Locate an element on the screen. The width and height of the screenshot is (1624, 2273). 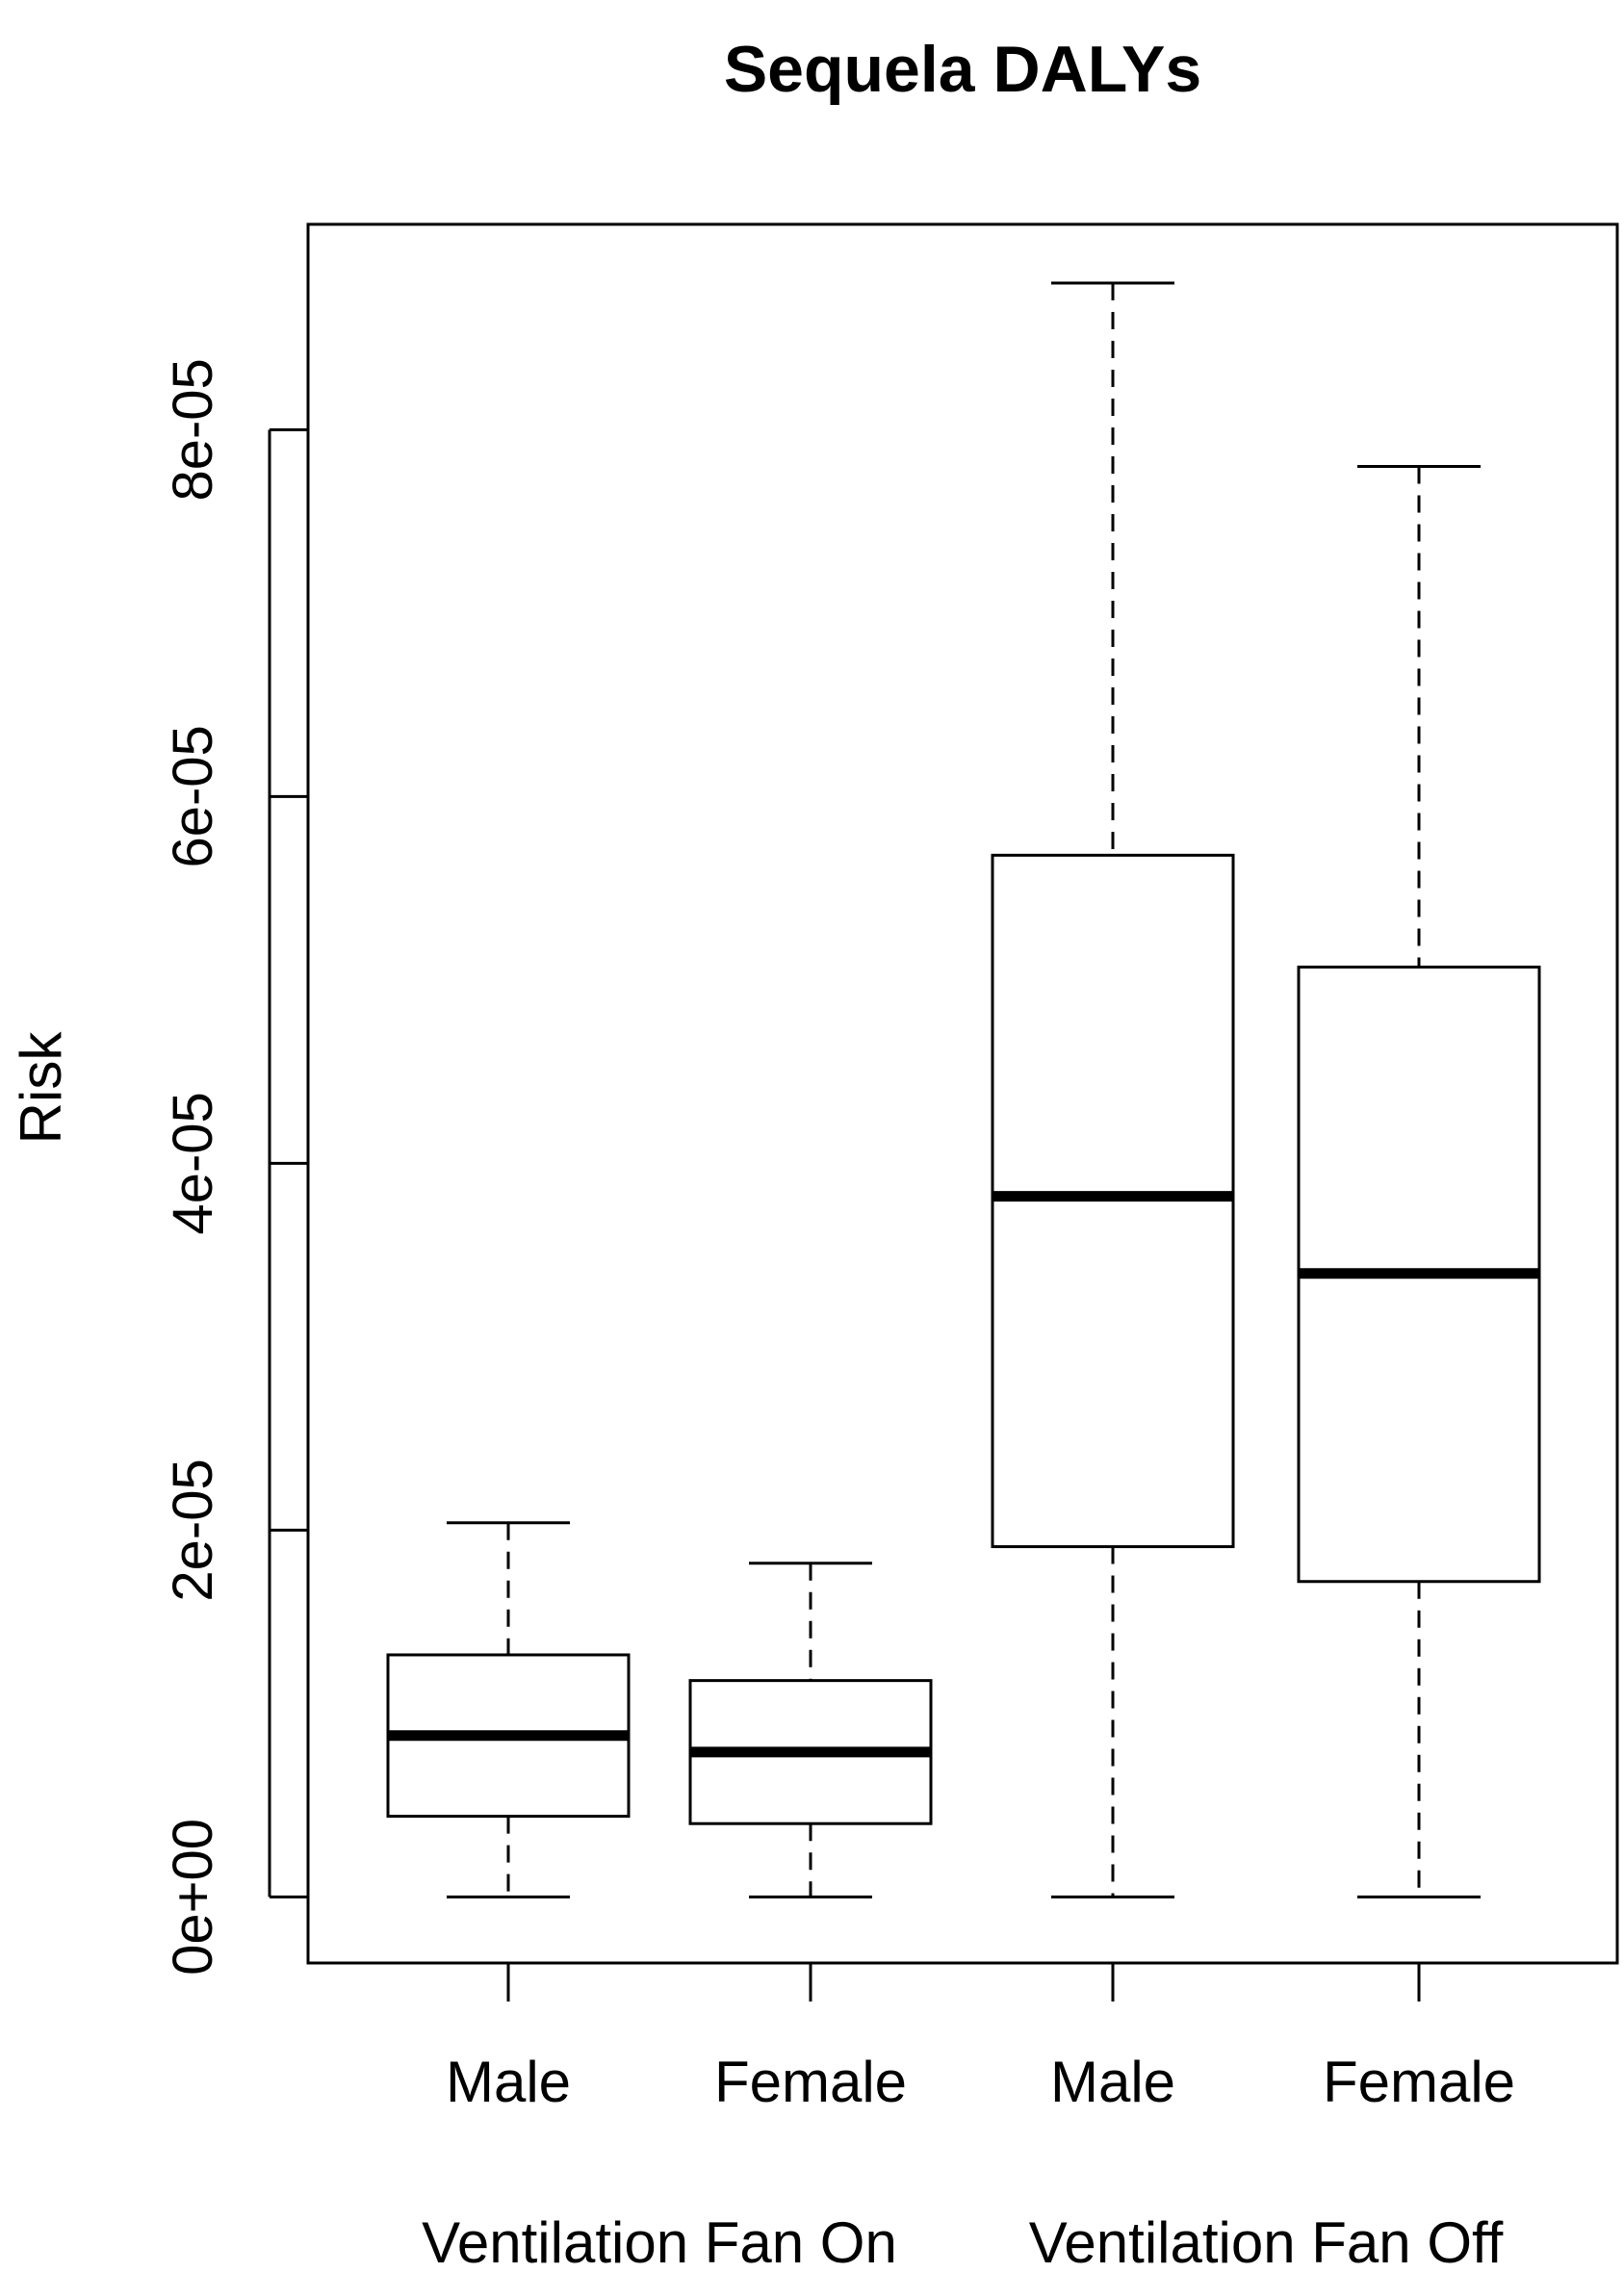
y-tick-label: 2e-05 is located at coordinates (193, 1530).